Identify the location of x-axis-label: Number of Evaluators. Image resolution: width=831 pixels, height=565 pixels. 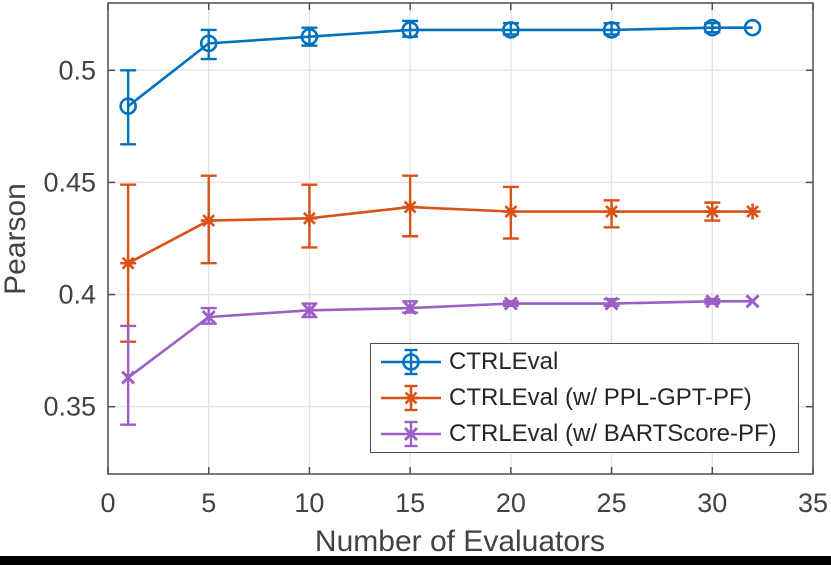
(460, 541).